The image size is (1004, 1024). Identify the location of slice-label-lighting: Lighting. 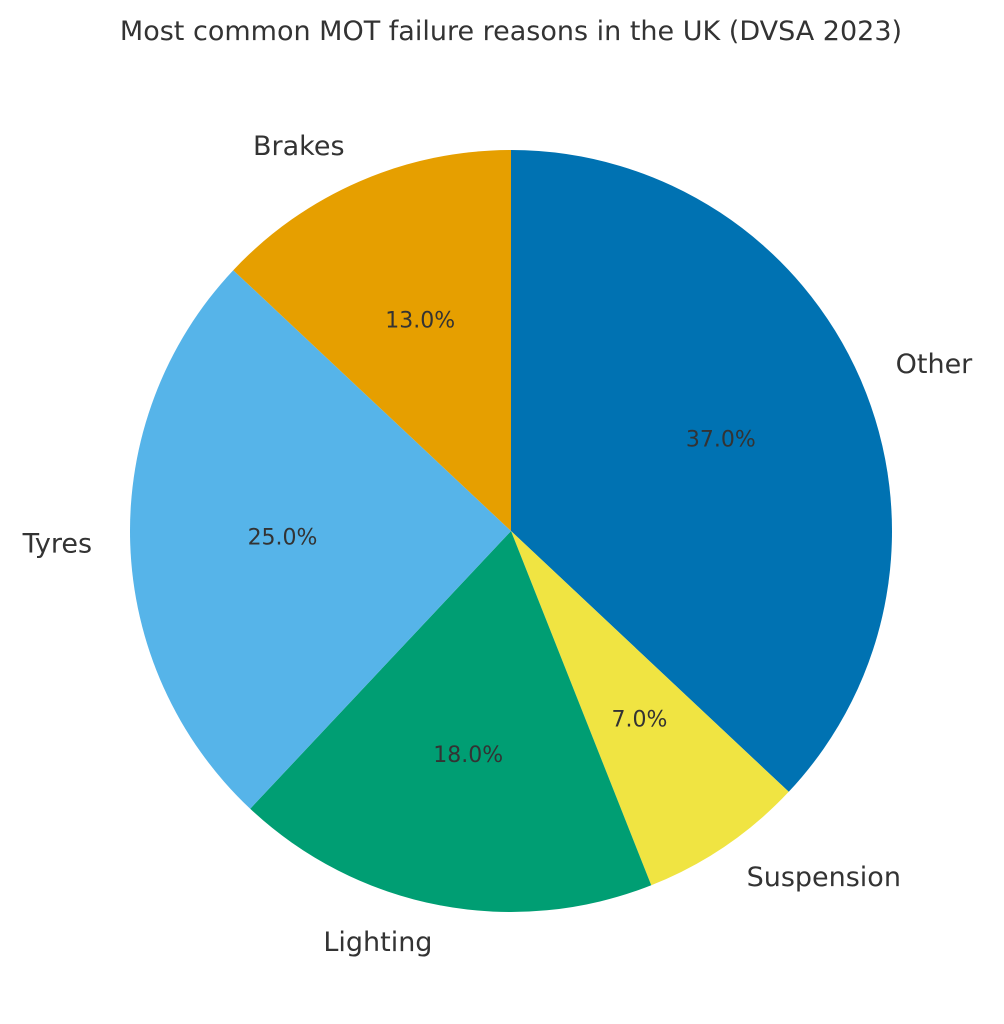
(377, 942).